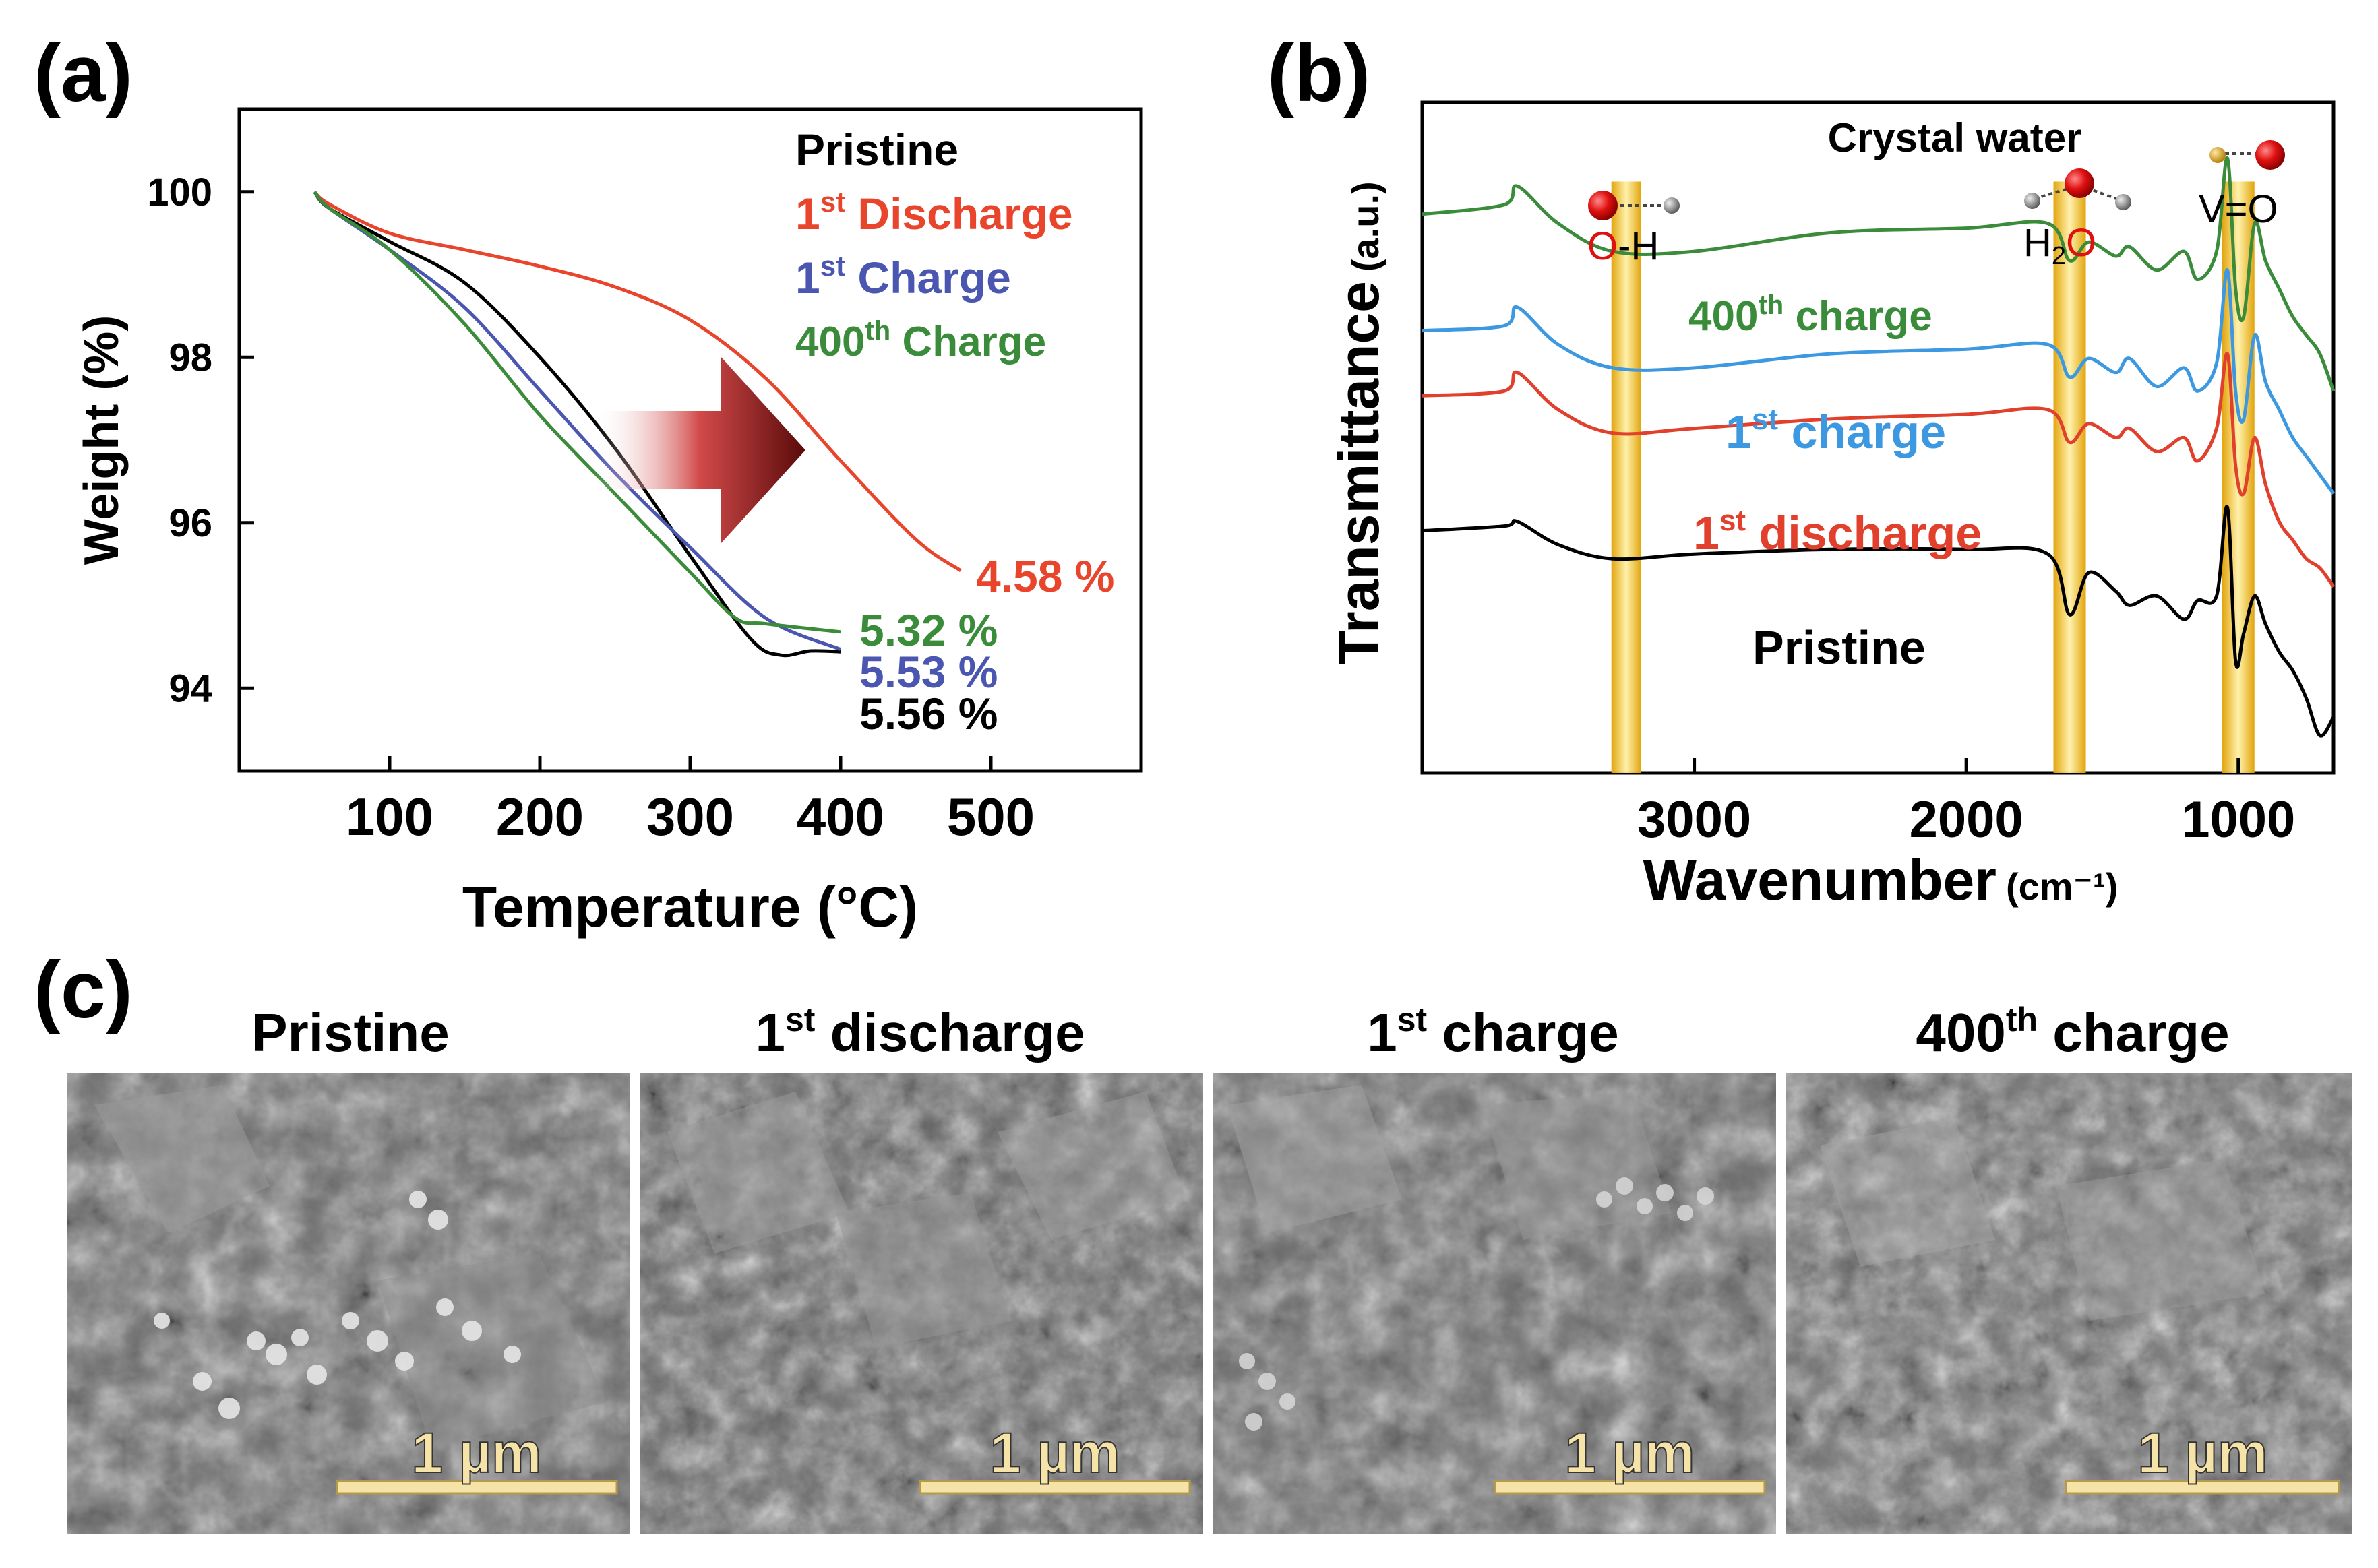 This screenshot has width=2378, height=1568. Describe the element at coordinates (2202, 1453) in the screenshot. I see `scale-bar-400th-charge: 1 µm` at that location.